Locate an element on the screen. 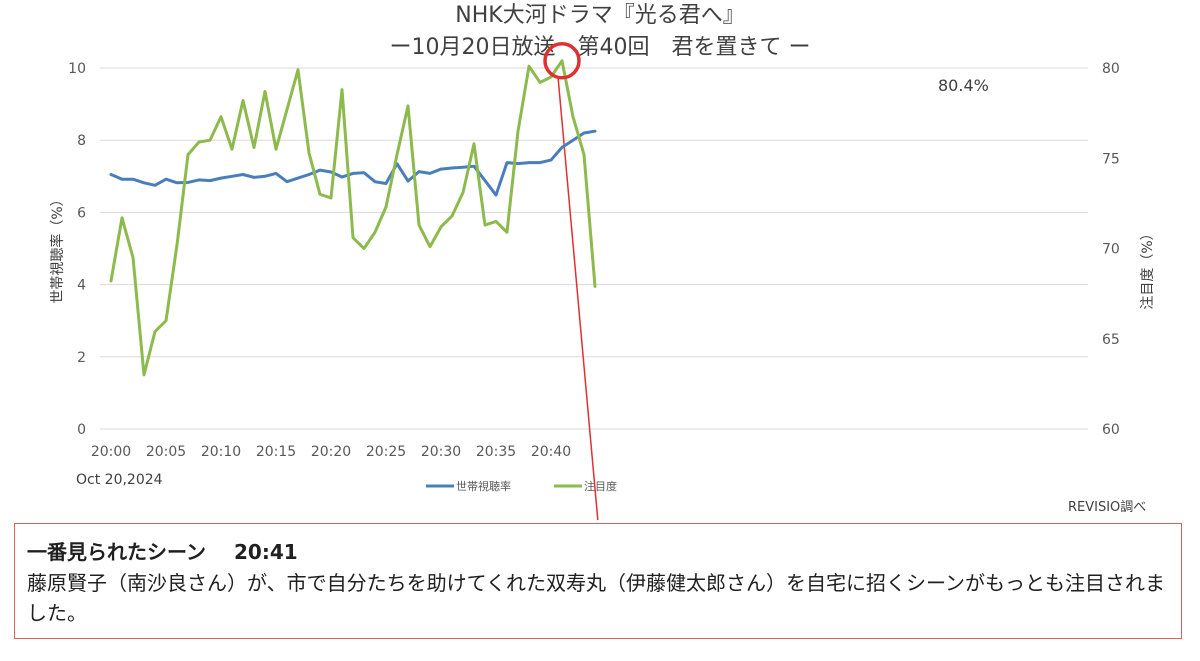  x-tick-label: 20:40 is located at coordinates (551, 452).